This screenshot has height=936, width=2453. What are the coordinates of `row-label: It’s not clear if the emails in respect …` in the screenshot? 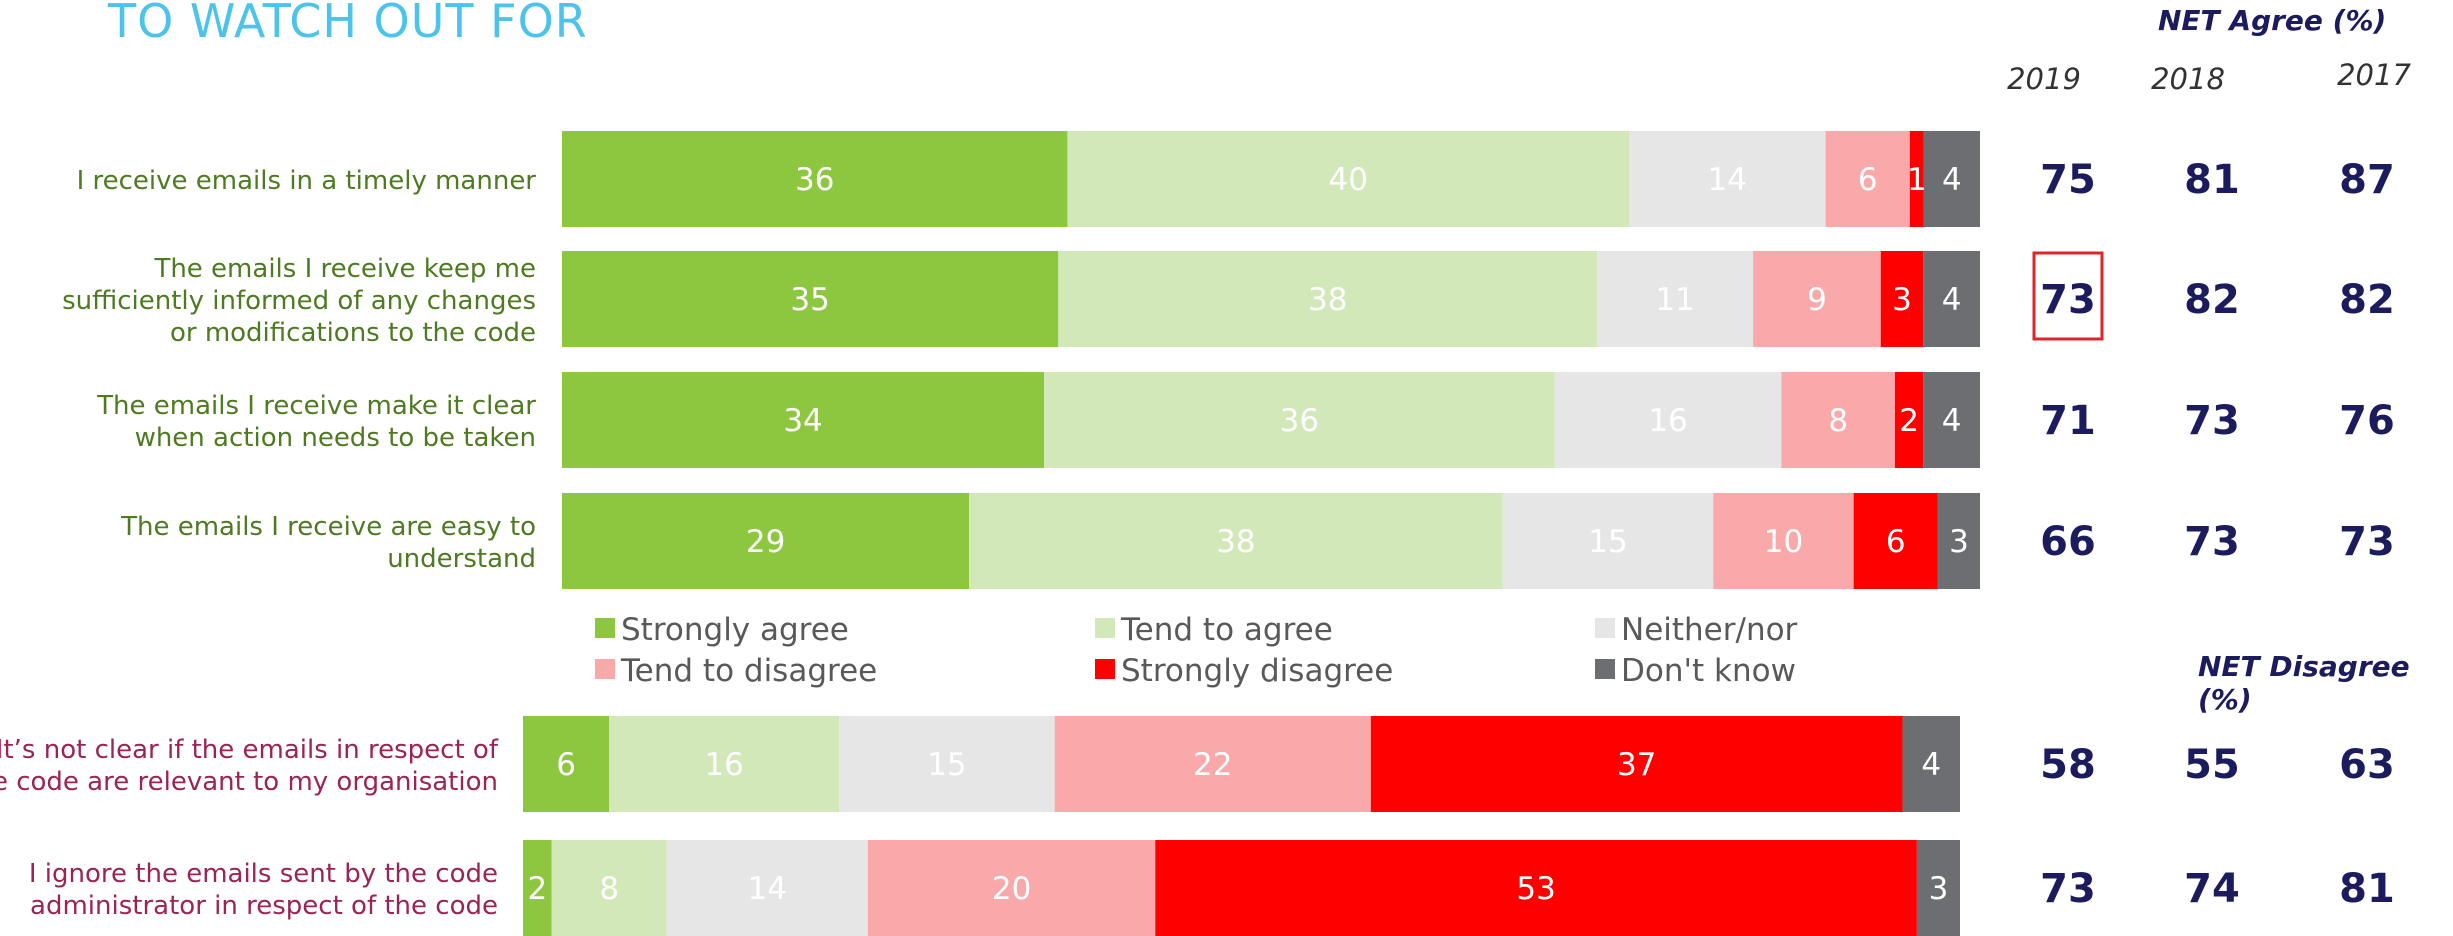 It's located at (249, 766).